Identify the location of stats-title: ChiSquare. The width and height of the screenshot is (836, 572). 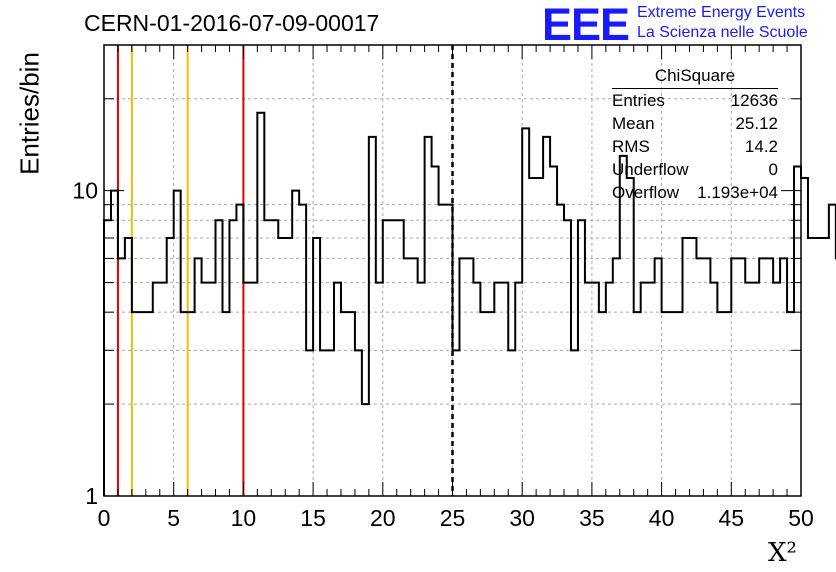
(695, 75).